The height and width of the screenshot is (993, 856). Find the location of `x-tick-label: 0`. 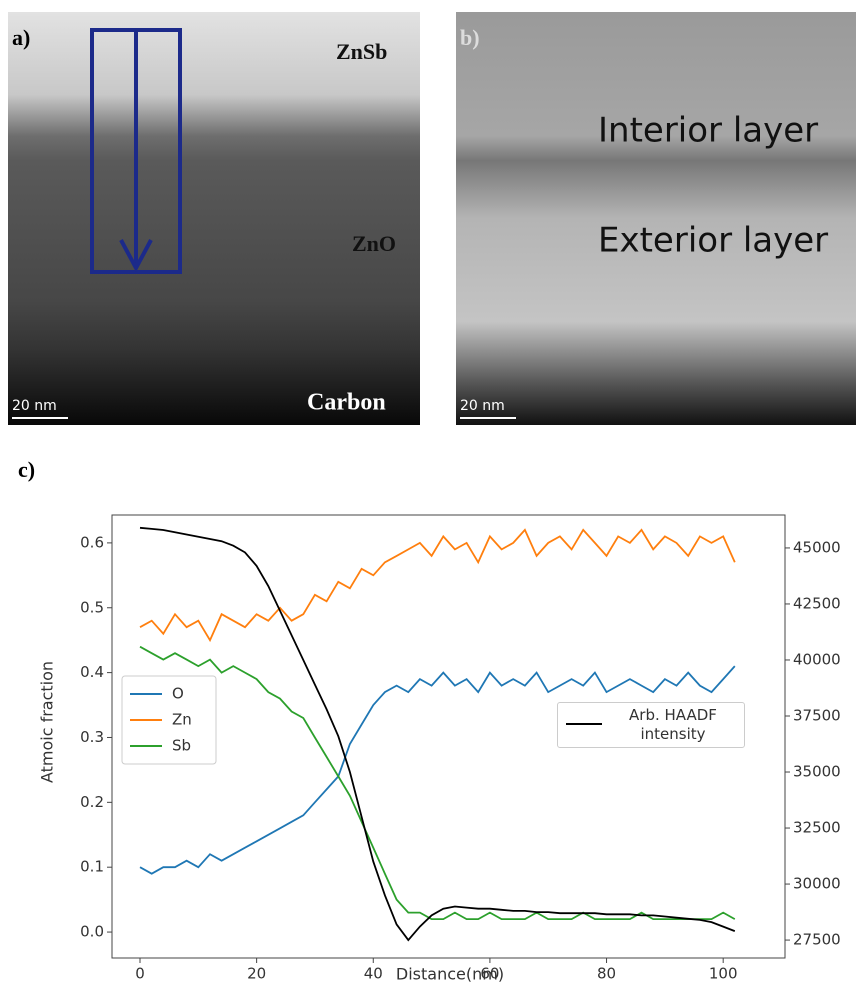

x-tick-label: 0 is located at coordinates (140, 974).